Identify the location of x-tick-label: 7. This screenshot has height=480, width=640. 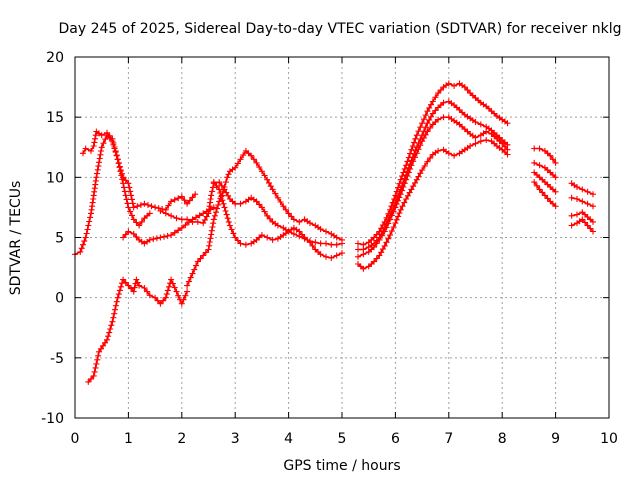
(448, 439).